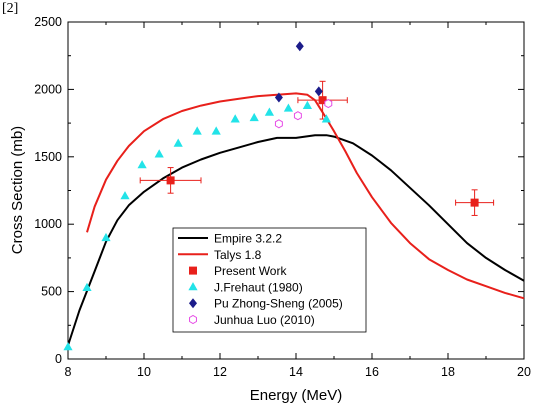 This screenshot has height=403, width=533. I want to click on x-tick-label: 20, so click(524, 372).